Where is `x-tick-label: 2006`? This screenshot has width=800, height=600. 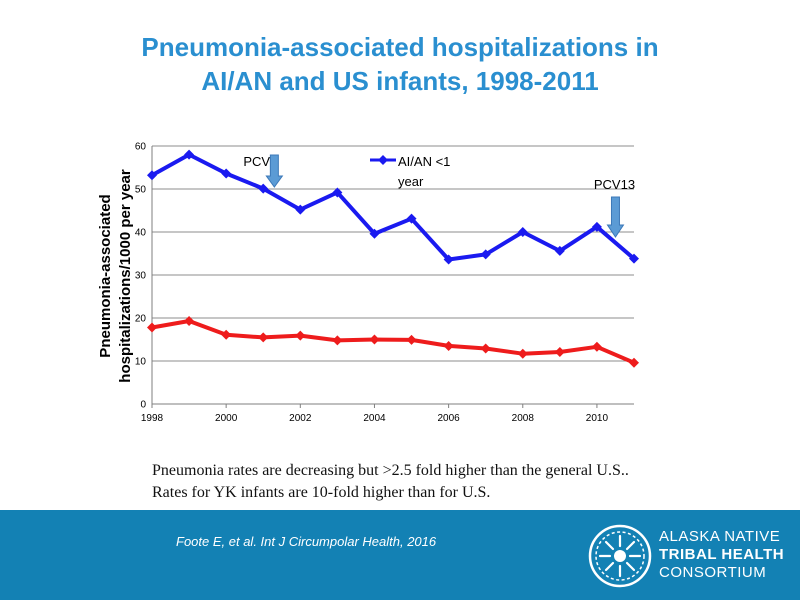
x-tick-label: 2006 is located at coordinates (448, 418).